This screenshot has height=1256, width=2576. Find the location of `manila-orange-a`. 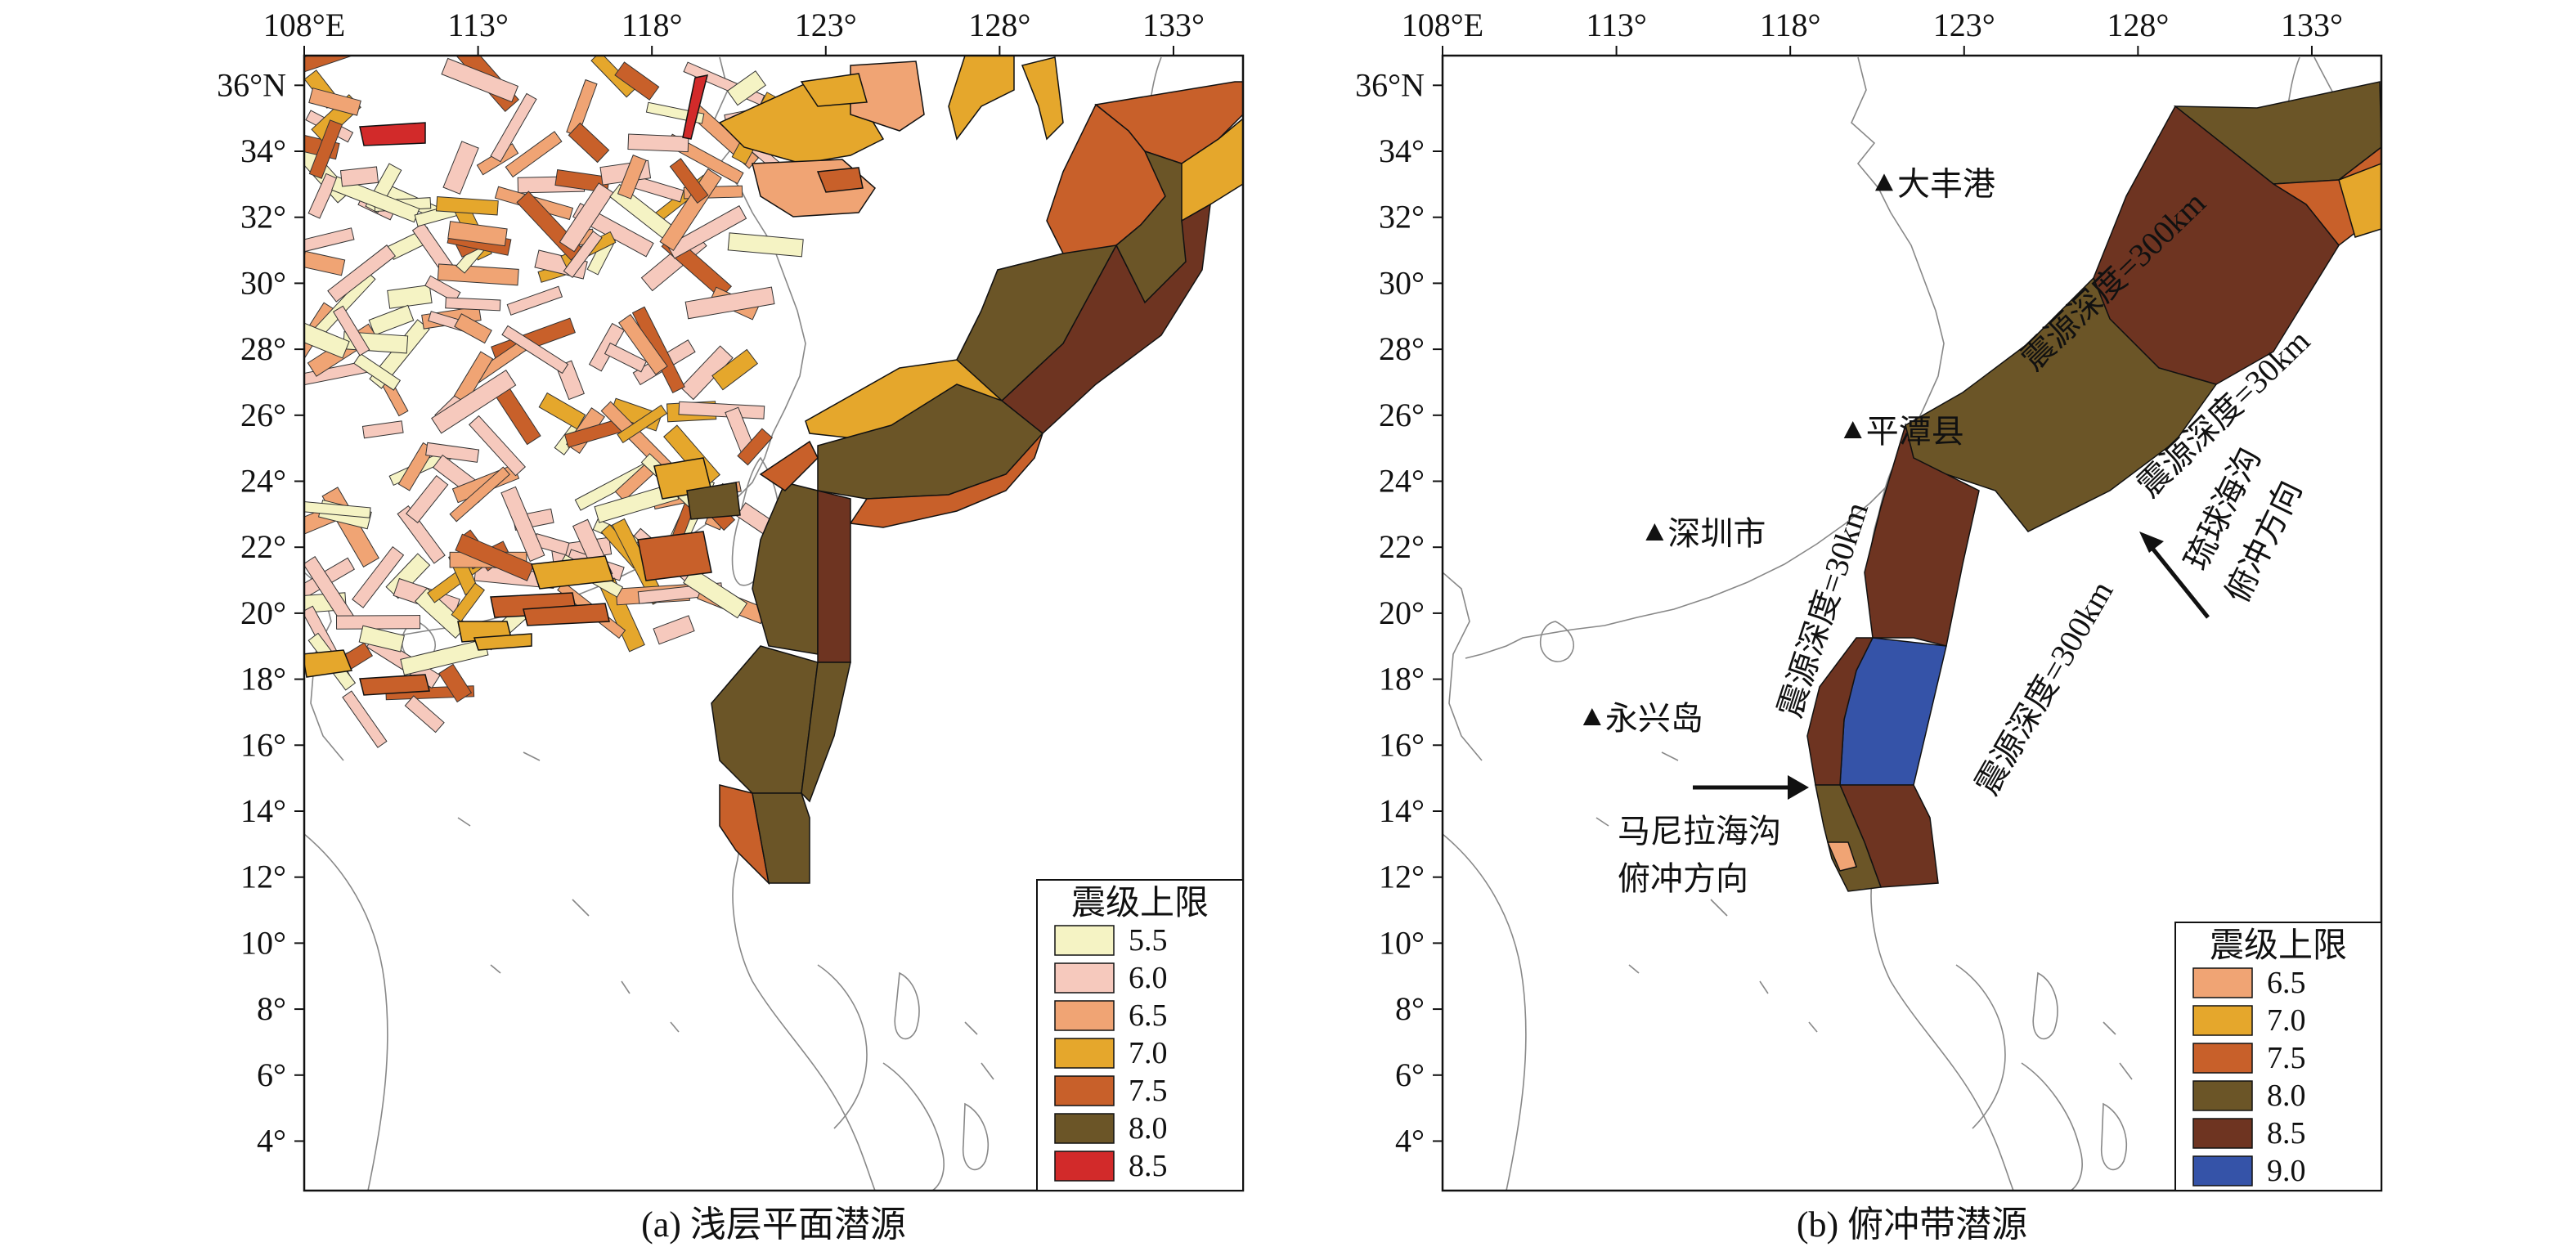

manila-orange-a is located at coordinates (744, 835).